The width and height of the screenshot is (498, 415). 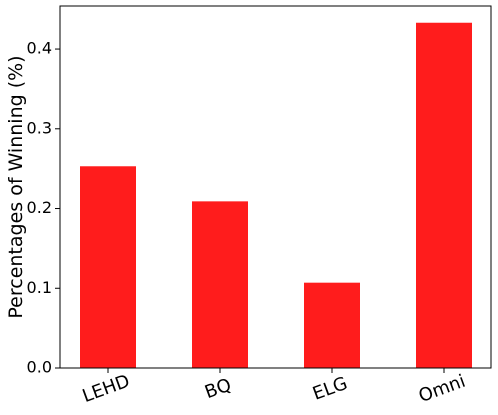 What do you see at coordinates (39, 287) in the screenshot?
I see `y-tick-label: 0.1` at bounding box center [39, 287].